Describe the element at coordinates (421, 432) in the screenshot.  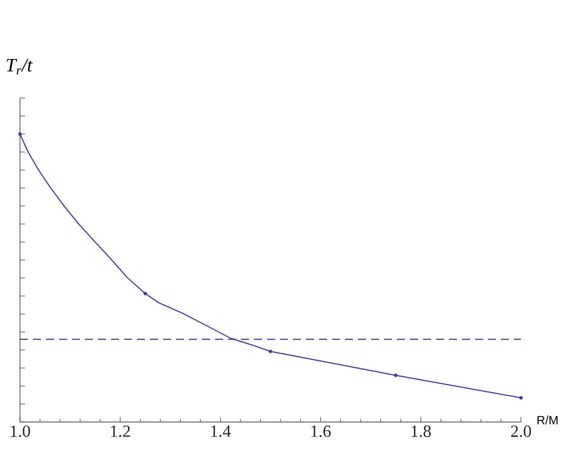
I see `x-tick-label: 1.8` at that location.